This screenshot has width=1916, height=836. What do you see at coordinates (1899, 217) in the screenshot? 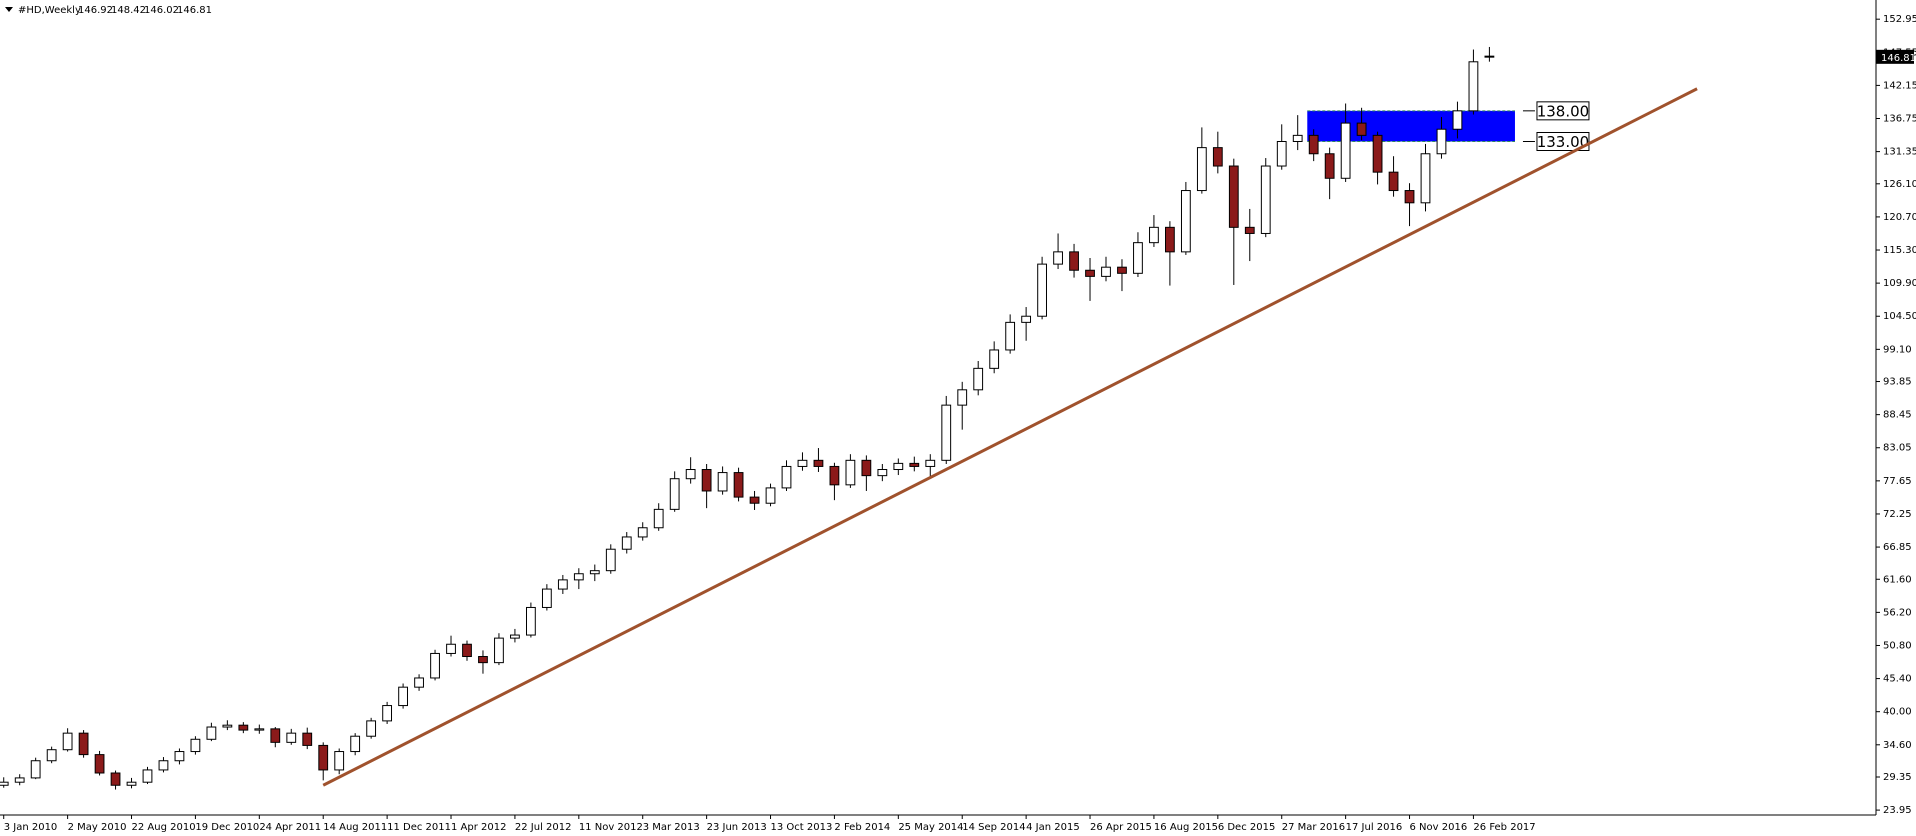
I see `y-tick-label: 120.70` at bounding box center [1899, 217].